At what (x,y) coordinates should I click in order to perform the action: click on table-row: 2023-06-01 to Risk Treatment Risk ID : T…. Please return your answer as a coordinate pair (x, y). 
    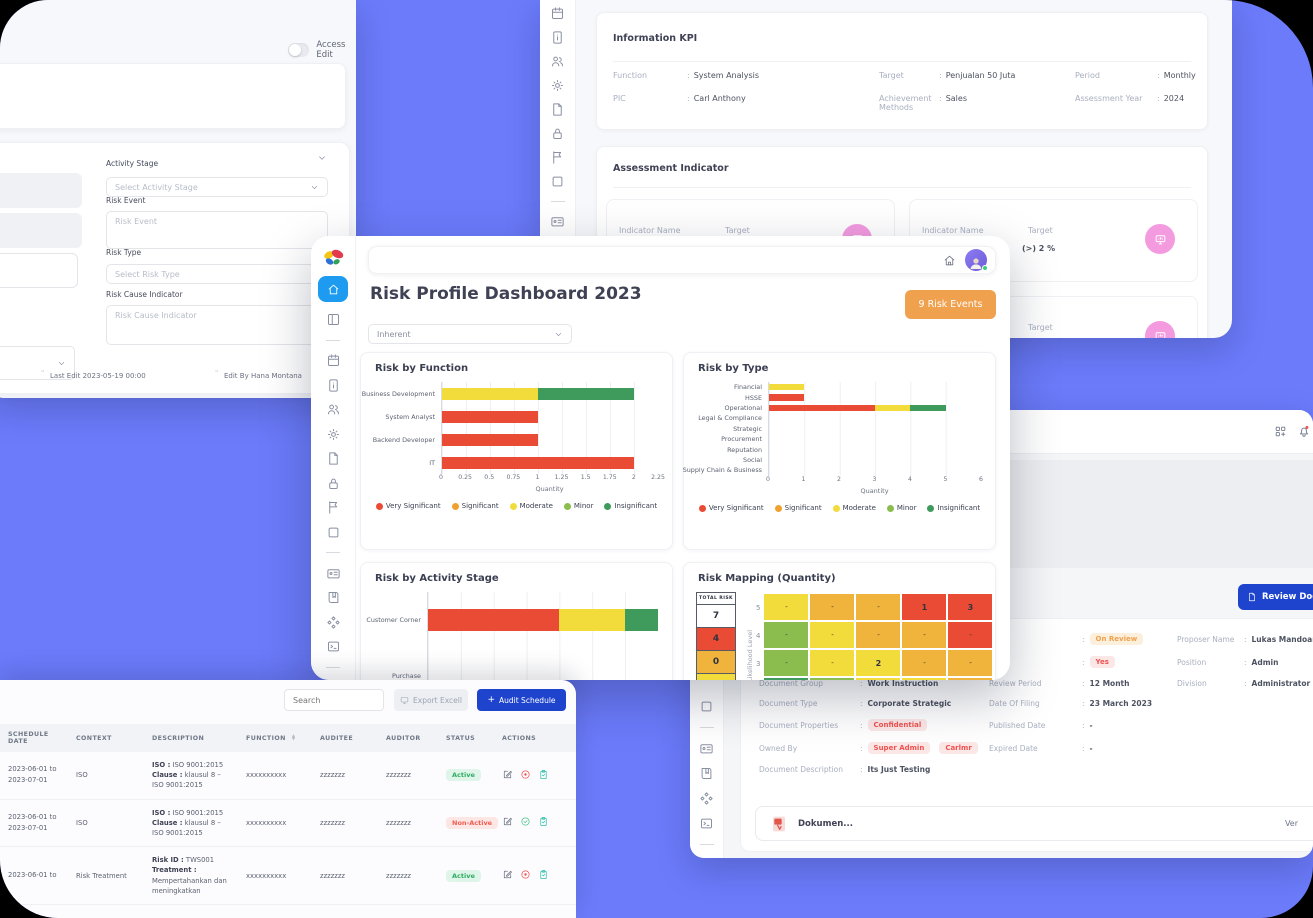
    Looking at the image, I should click on (288, 876).